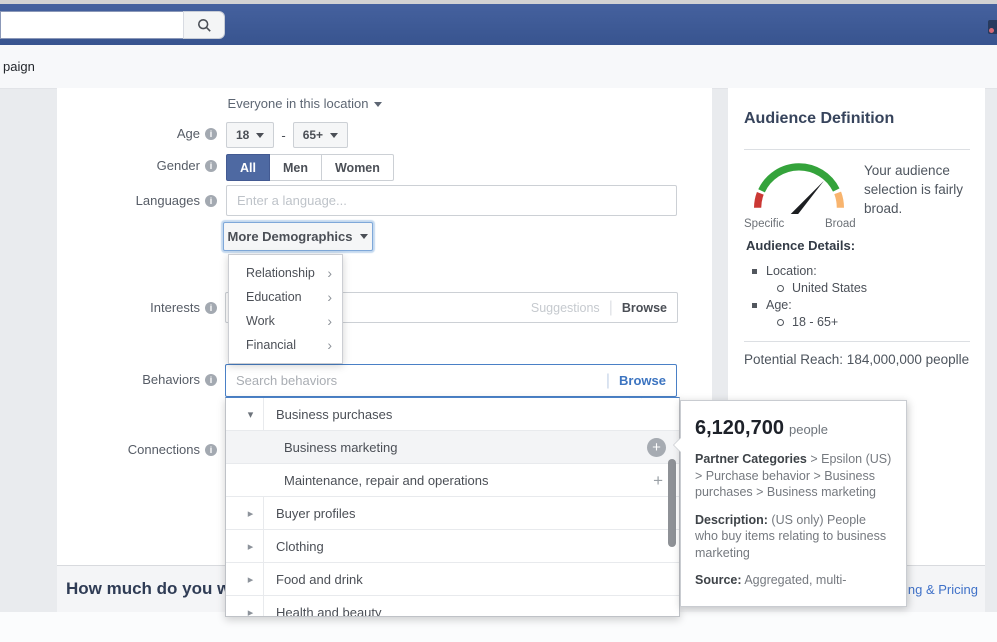 This screenshot has height=642, width=997. What do you see at coordinates (731, 519) in the screenshot?
I see `description-label: Description:` at bounding box center [731, 519].